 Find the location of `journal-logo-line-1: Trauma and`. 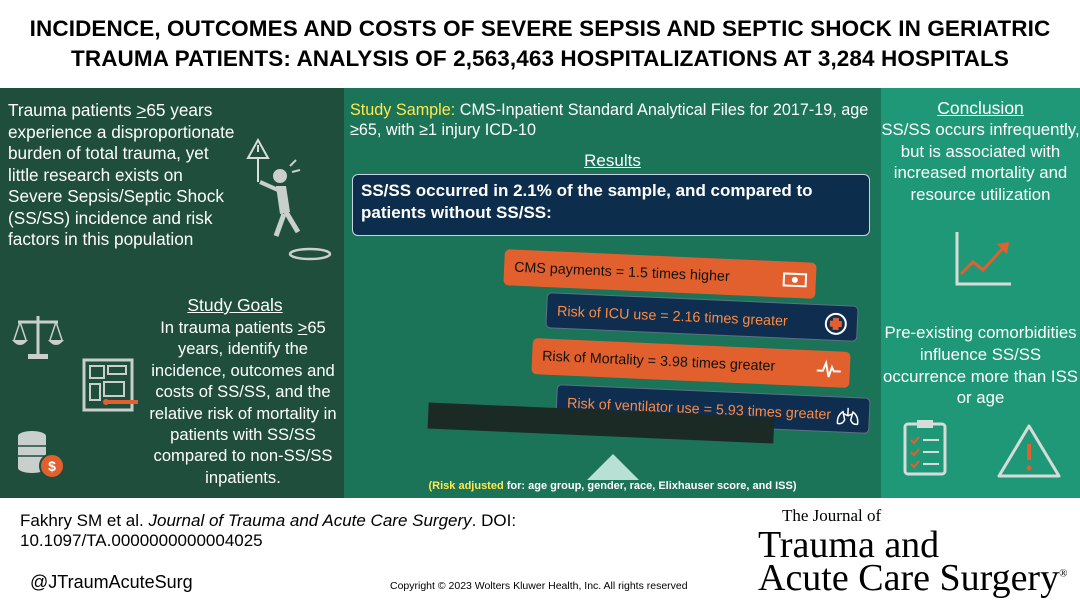

journal-logo-line-1: Trauma and is located at coordinates (849, 545).